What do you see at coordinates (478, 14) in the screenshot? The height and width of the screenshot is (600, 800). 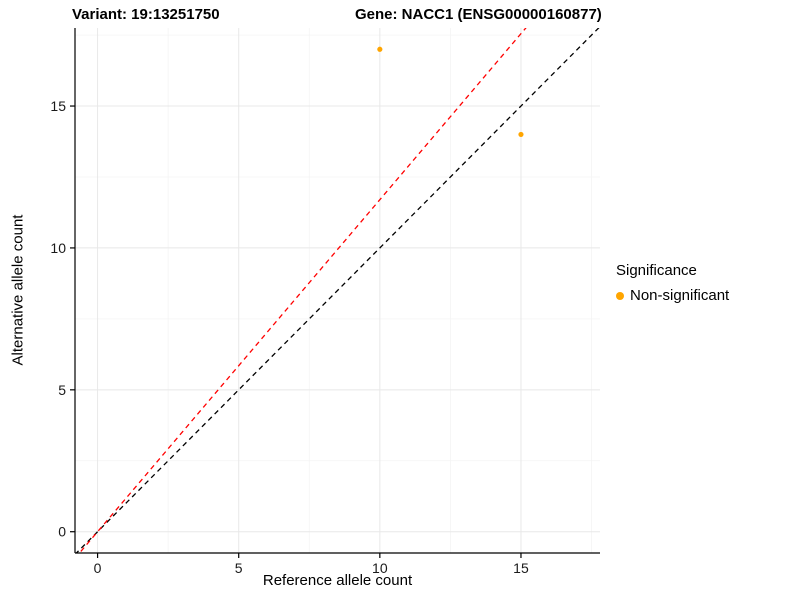 I see `plot-title-gene: Gene: NACC1 (ENSG00000160877)` at bounding box center [478, 14].